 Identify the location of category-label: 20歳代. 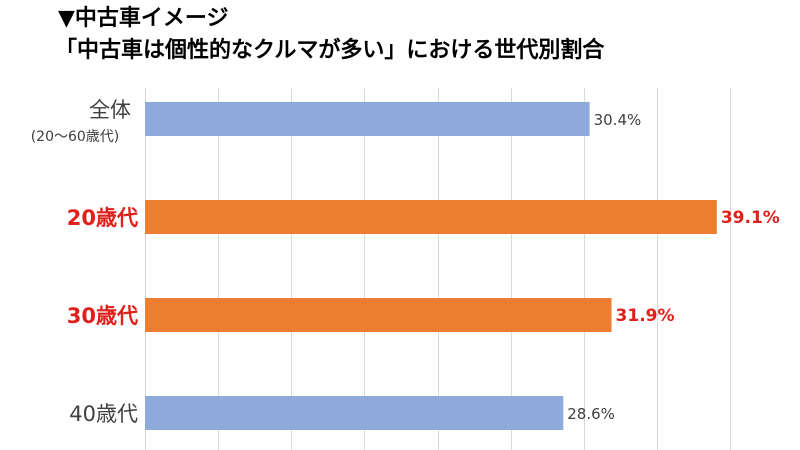
(102, 218).